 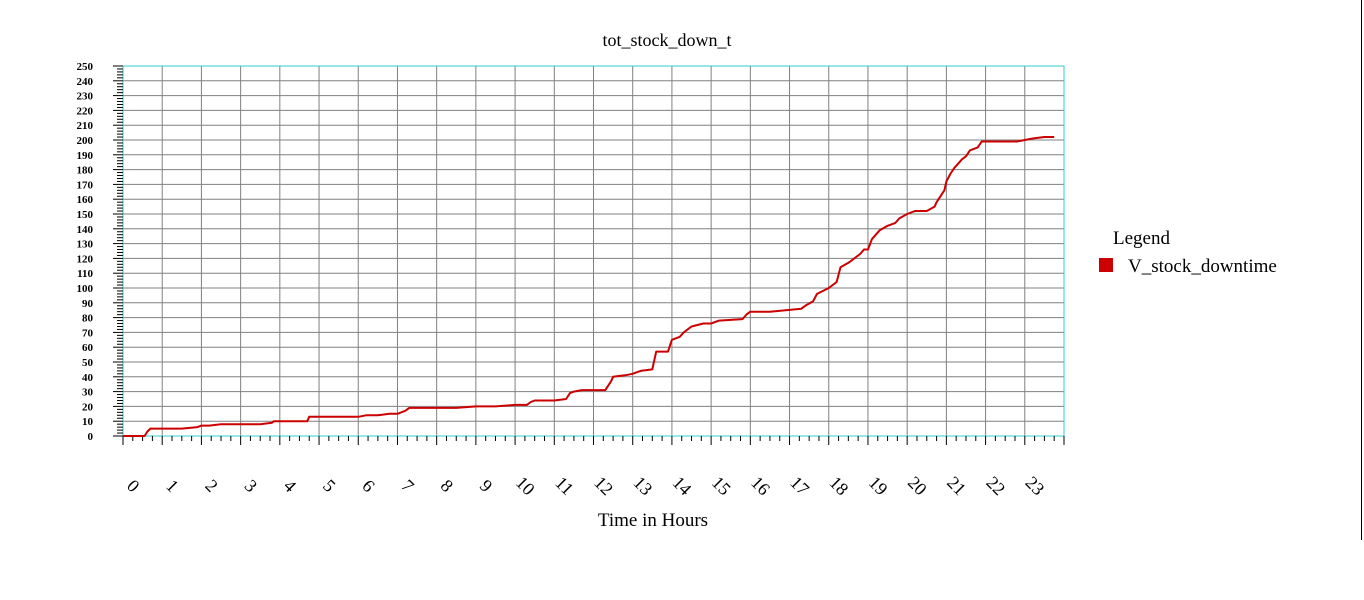 I want to click on y-tick-label: 110, so click(x=85, y=274).